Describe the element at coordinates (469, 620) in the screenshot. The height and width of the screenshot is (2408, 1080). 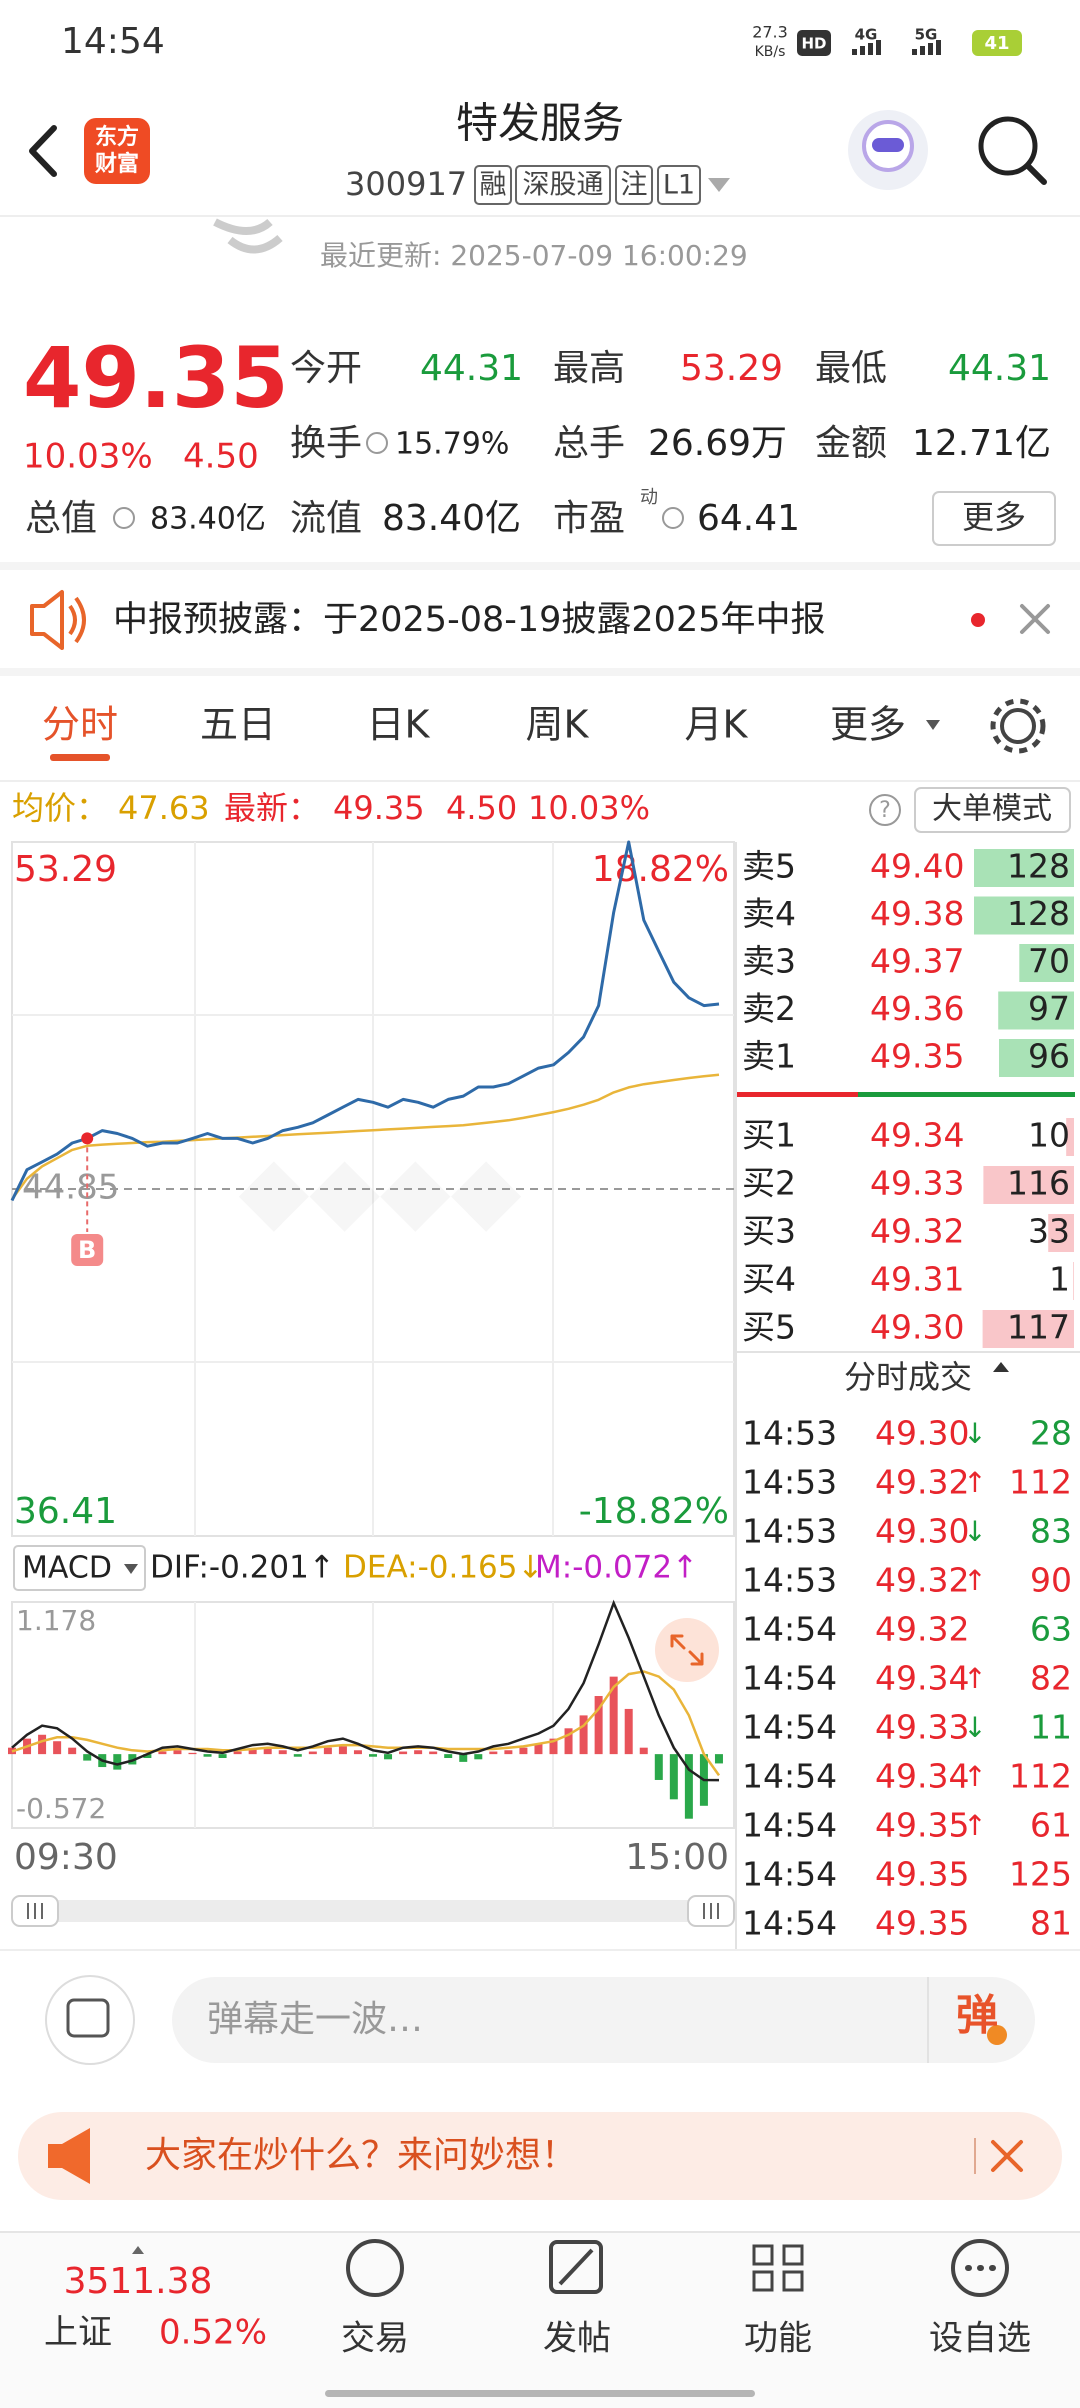
I see `notice-text: 中报预披露：于2025-08-19披露2025年中报` at that location.